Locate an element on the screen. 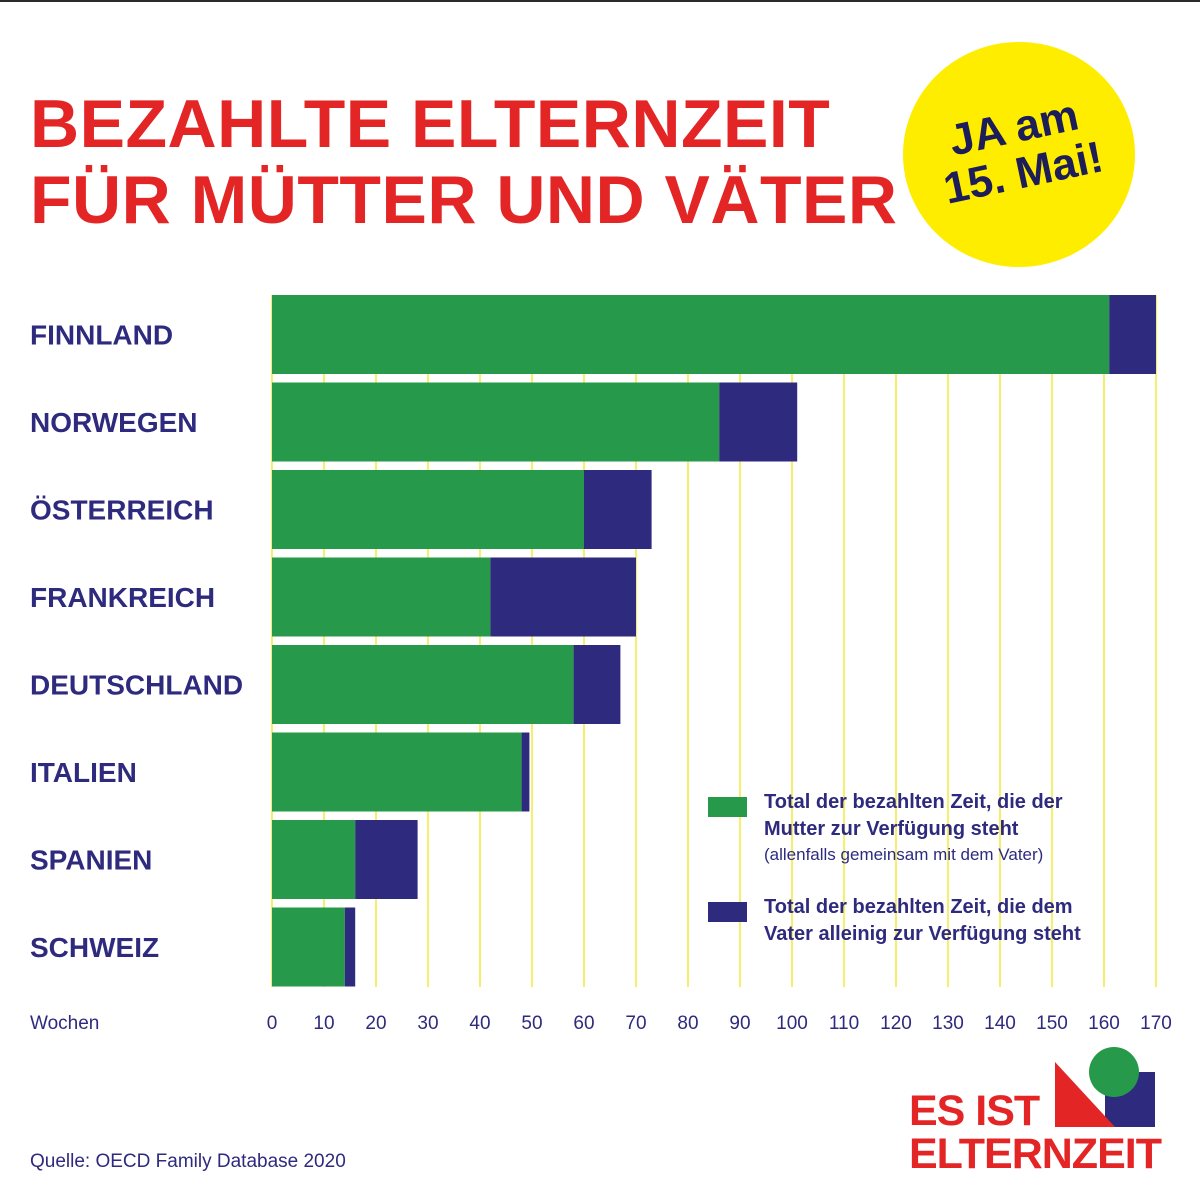 This screenshot has height=1193, width=1200. bar-father-finnland is located at coordinates (1132, 334).